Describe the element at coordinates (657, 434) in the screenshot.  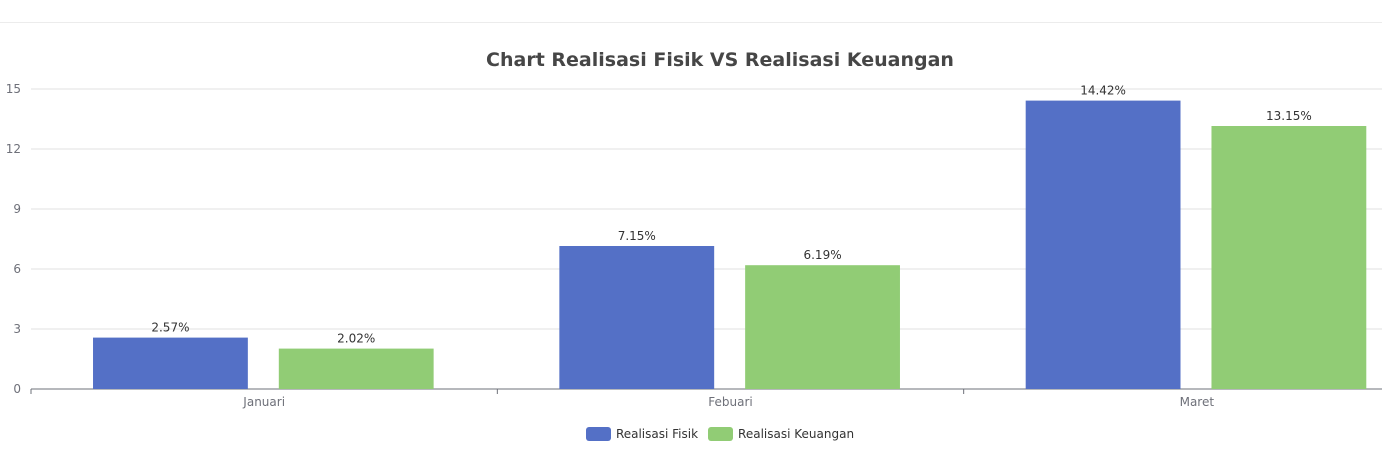
I see `legend-label-realisasi-fisik: Realisasi Fisik` at that location.